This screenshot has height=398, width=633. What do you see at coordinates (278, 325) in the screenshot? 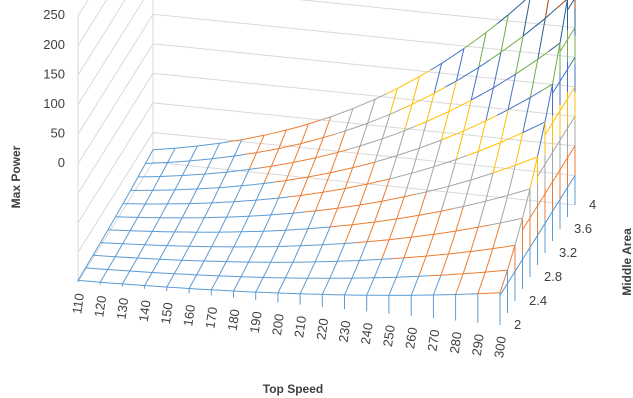
I see `x-tick-label: 200` at bounding box center [278, 325].